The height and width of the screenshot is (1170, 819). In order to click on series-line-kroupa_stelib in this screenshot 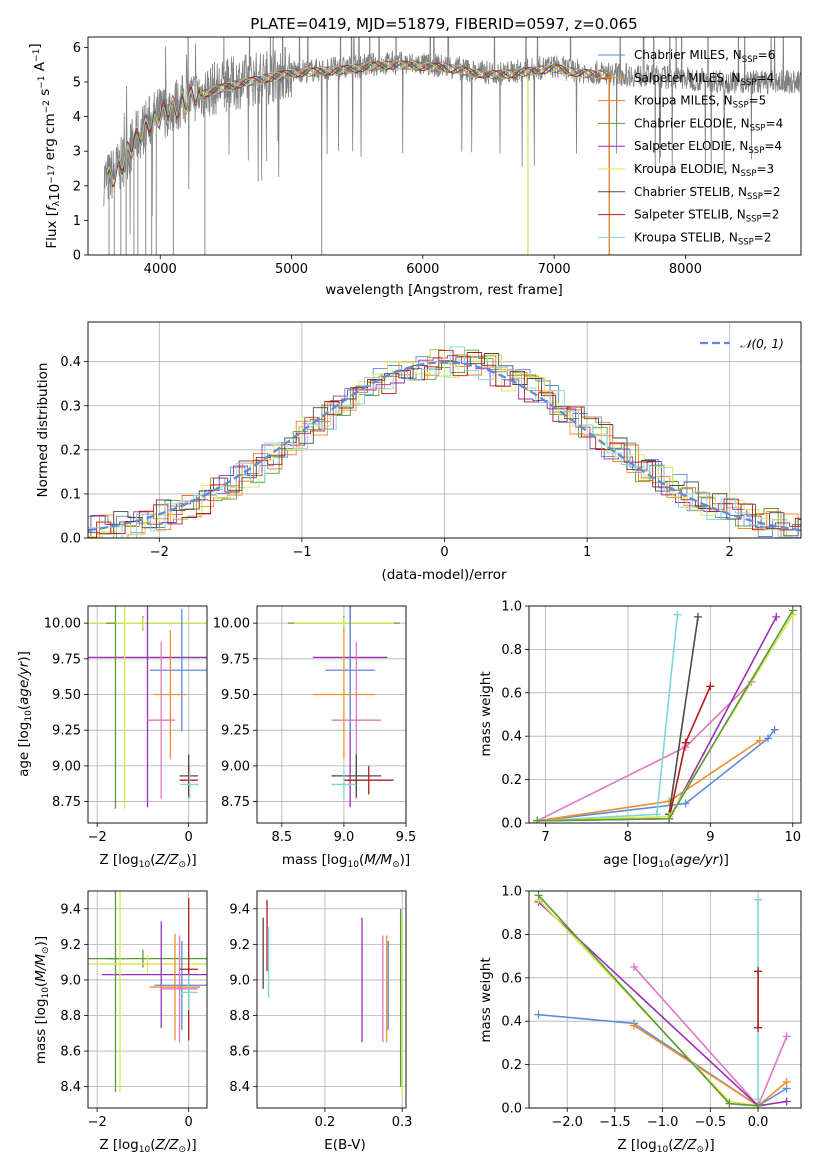, I will do `click(608, 718)`.